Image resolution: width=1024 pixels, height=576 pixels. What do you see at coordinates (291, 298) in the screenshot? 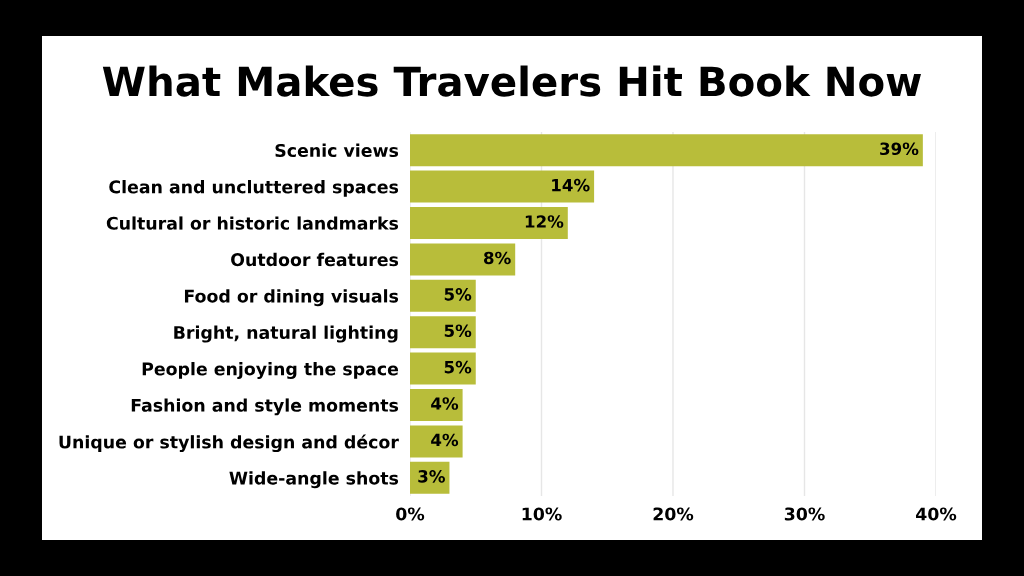
I see `y-tick-label: Food or dining visuals` at bounding box center [291, 298].